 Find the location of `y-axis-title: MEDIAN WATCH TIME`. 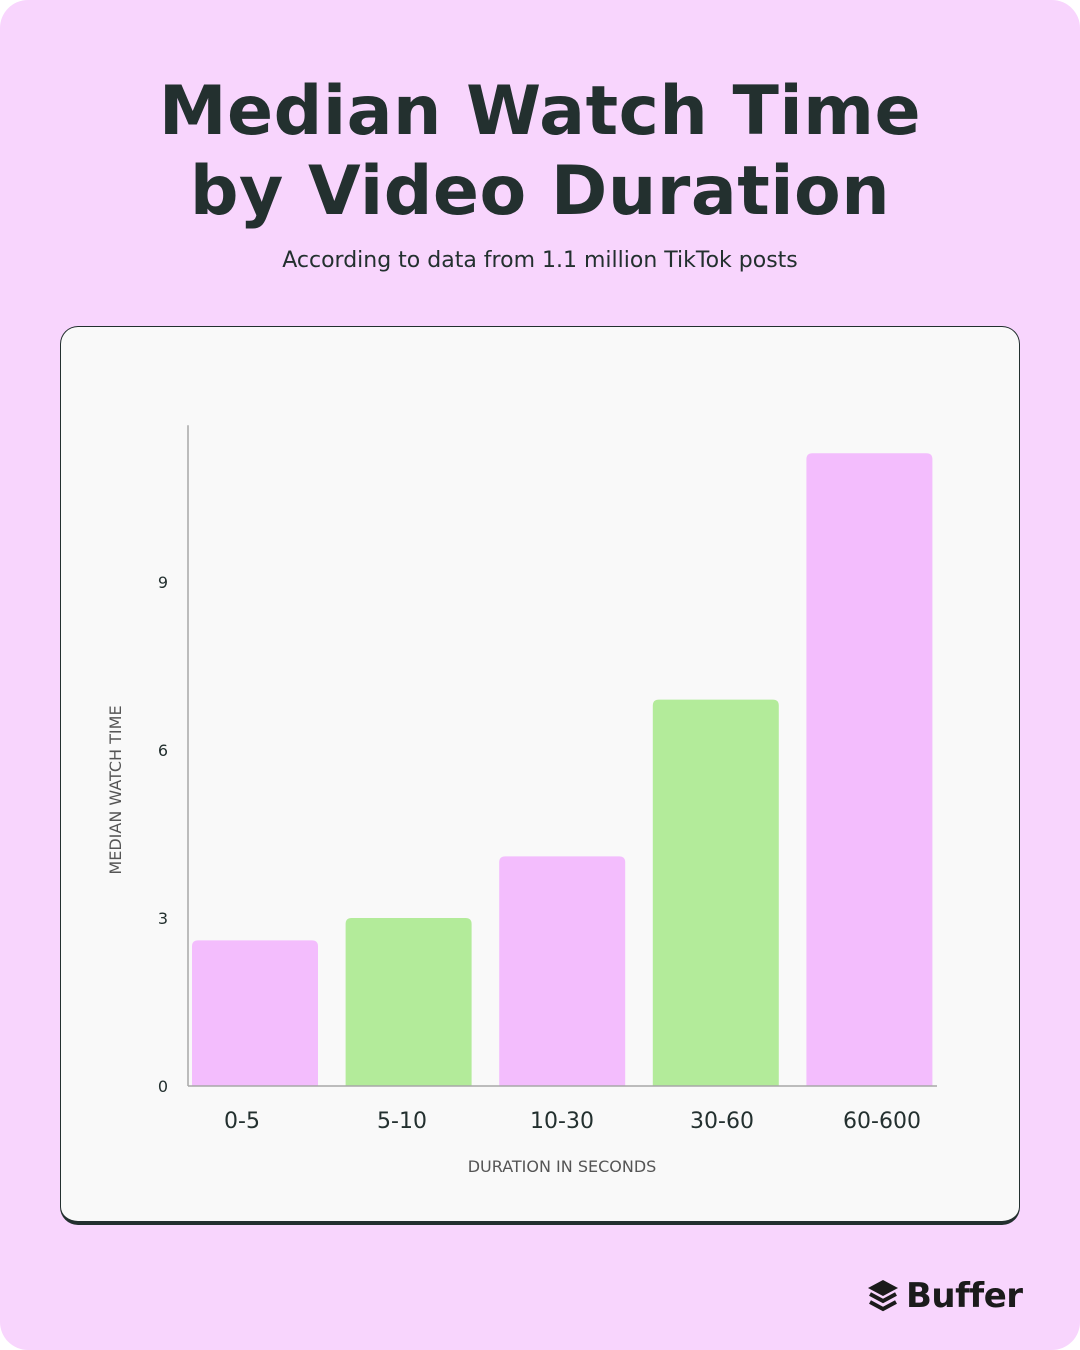

y-axis-title: MEDIAN WATCH TIME is located at coordinates (115, 789).